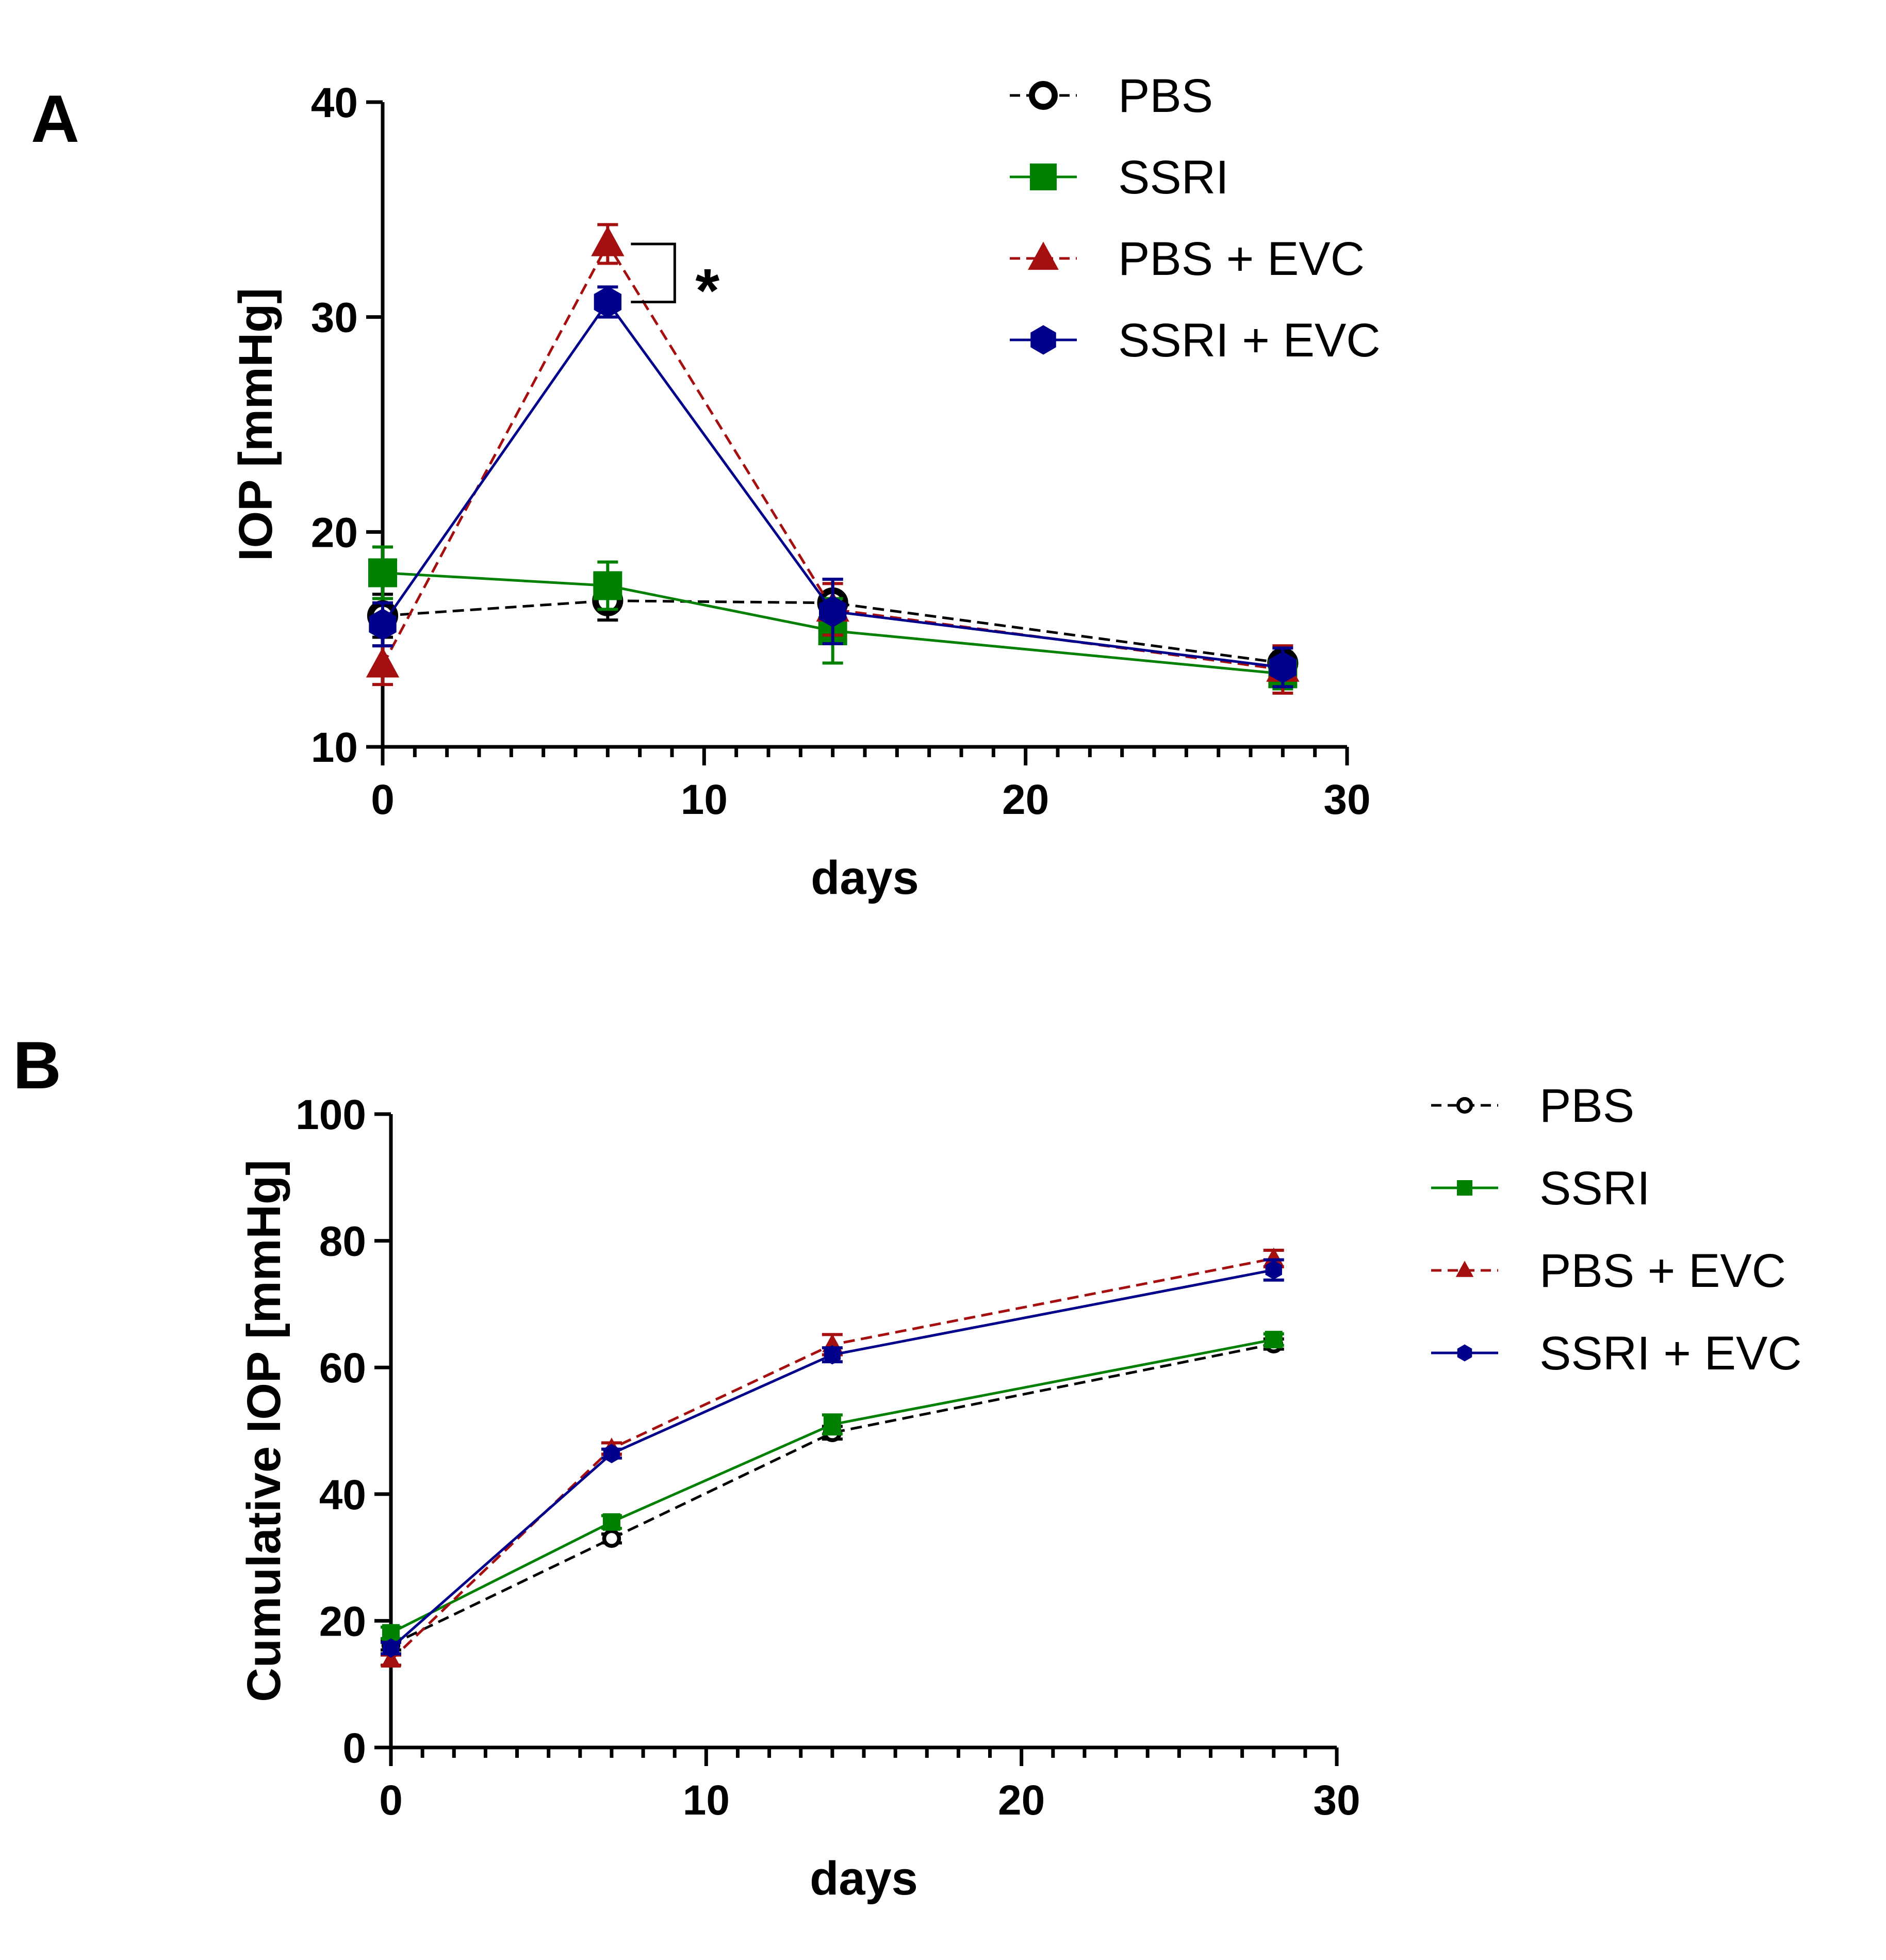 The height and width of the screenshot is (1960, 1886). Describe the element at coordinates (334, 533) in the screenshot. I see `a-y-tick-label: 20` at that location.